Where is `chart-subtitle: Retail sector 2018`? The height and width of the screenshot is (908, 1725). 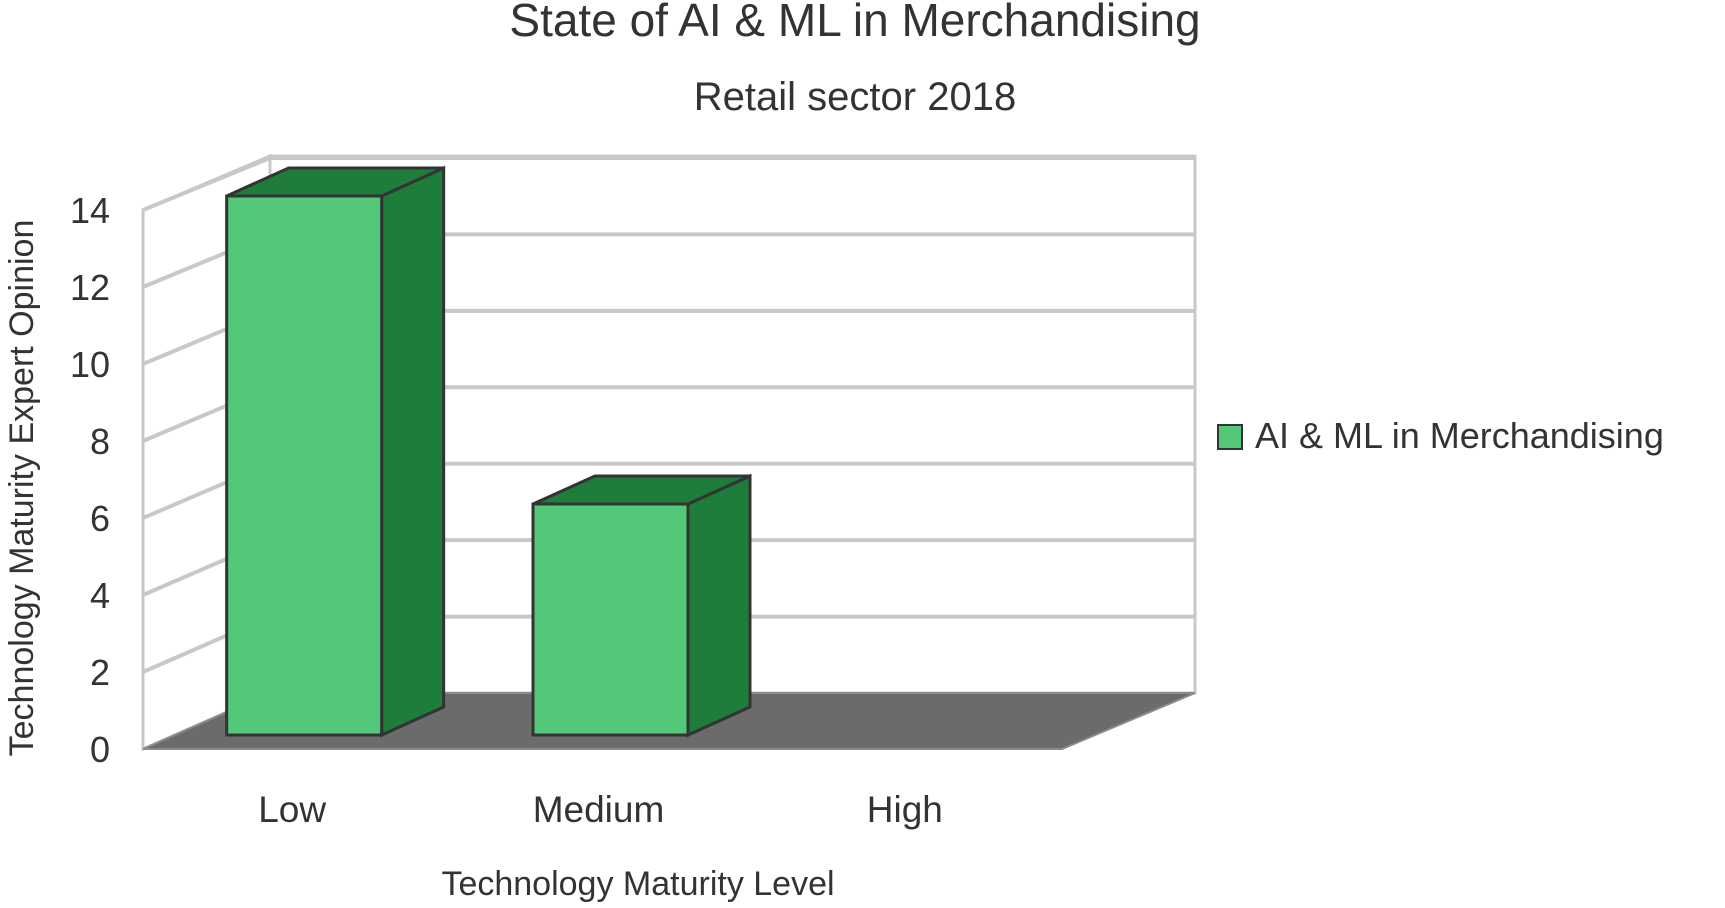
chart-subtitle: Retail sector 2018 is located at coordinates (855, 97).